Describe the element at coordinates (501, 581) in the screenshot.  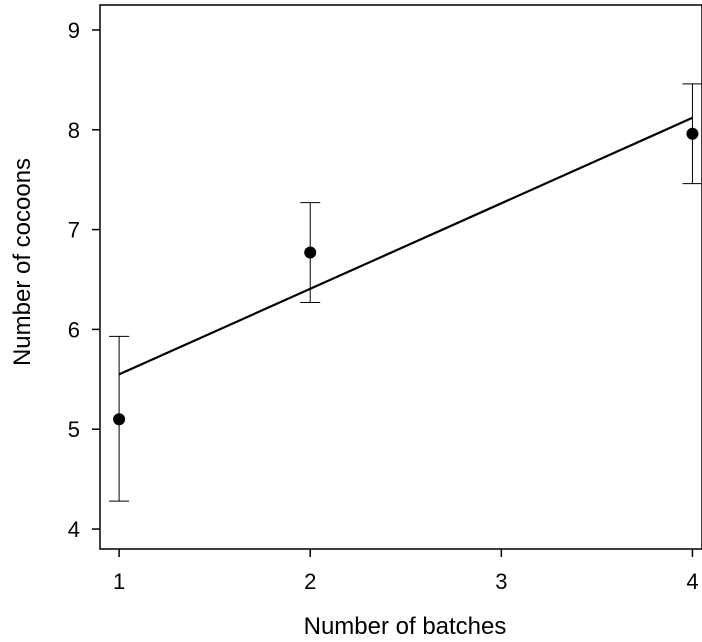
I see `x-tick-label: 3` at that location.